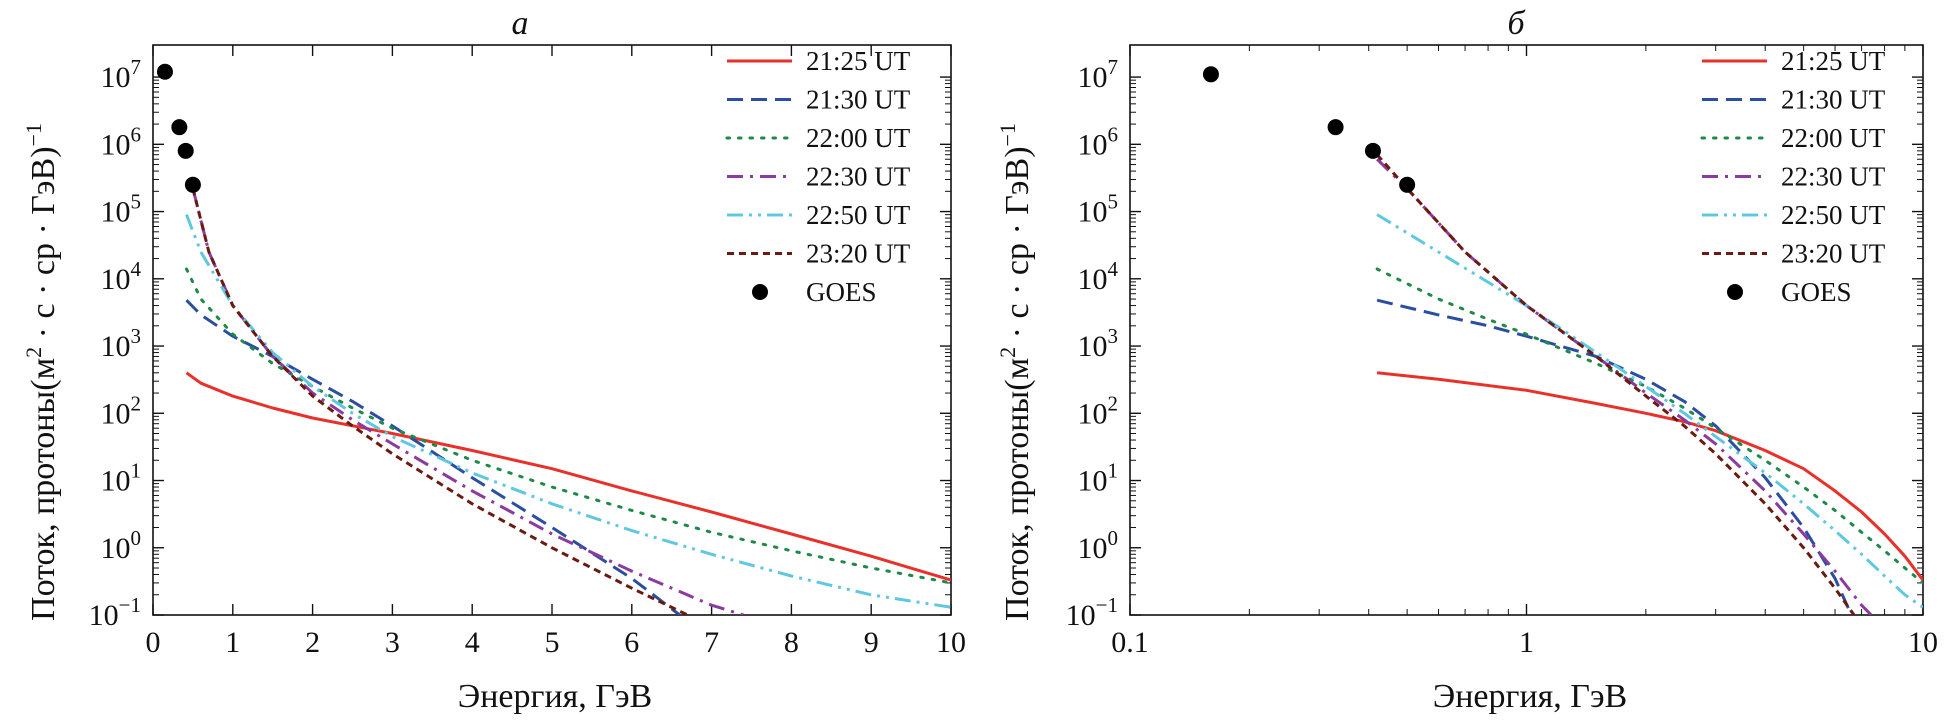 Image resolution: width=1945 pixels, height=725 pixels. Describe the element at coordinates (871, 642) in the screenshot. I see `x-tick-label: 9` at that location.